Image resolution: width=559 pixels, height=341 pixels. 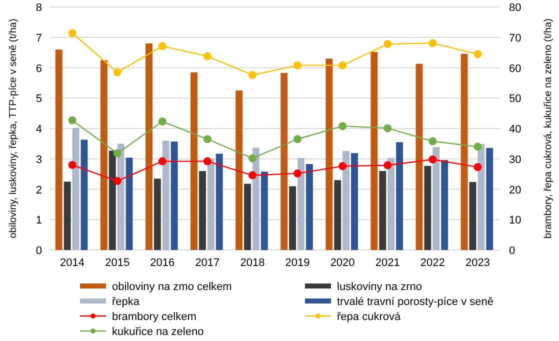 I want to click on y2-tick-label: 10, so click(x=515, y=220).